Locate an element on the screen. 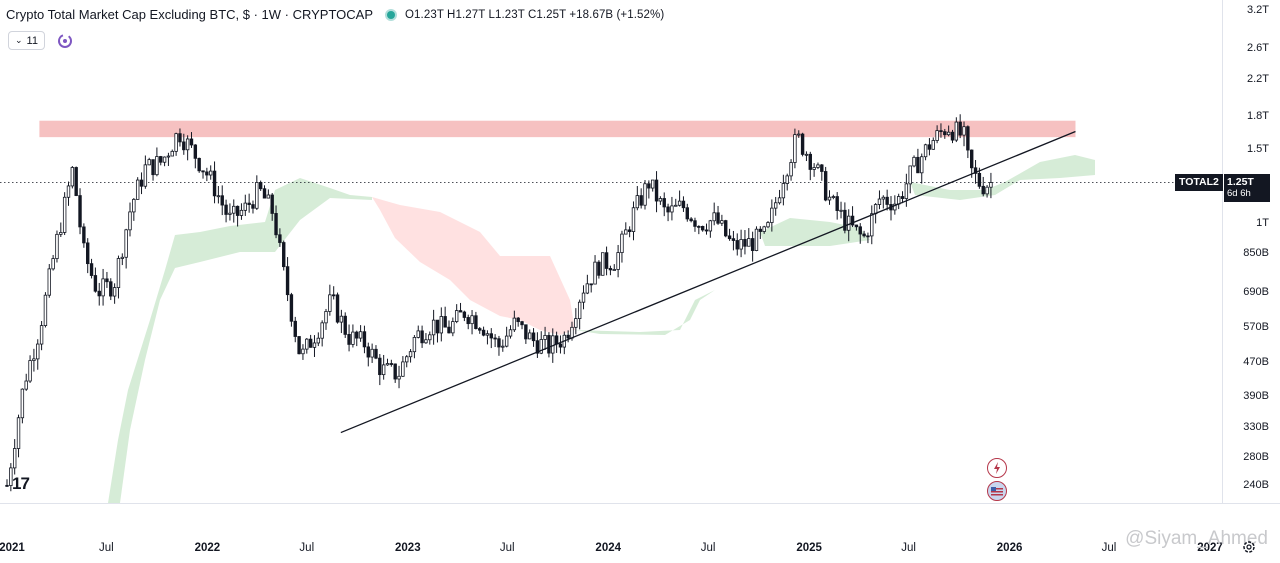 This screenshot has width=1280, height=563. cycle-icon is located at coordinates (65, 41).